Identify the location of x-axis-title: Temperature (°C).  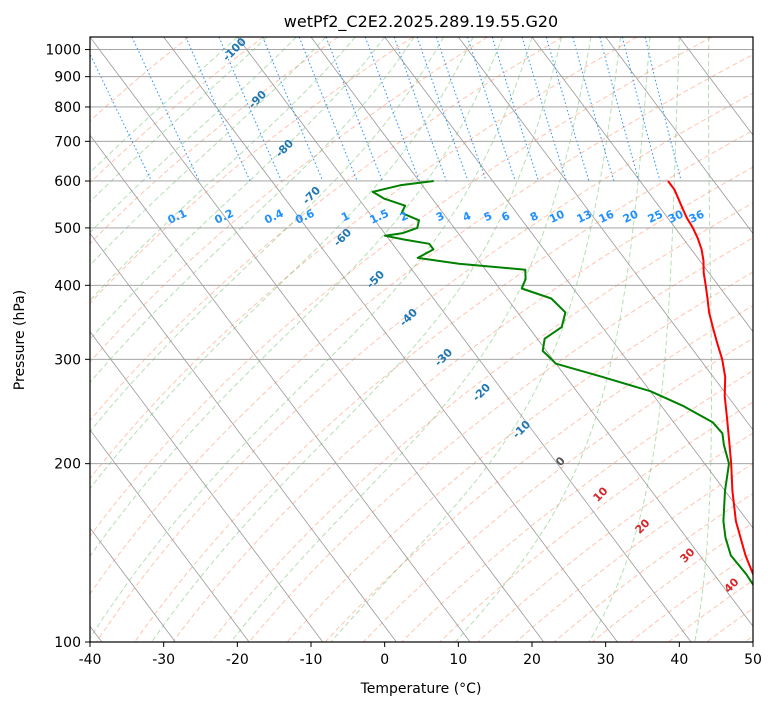
(421, 689).